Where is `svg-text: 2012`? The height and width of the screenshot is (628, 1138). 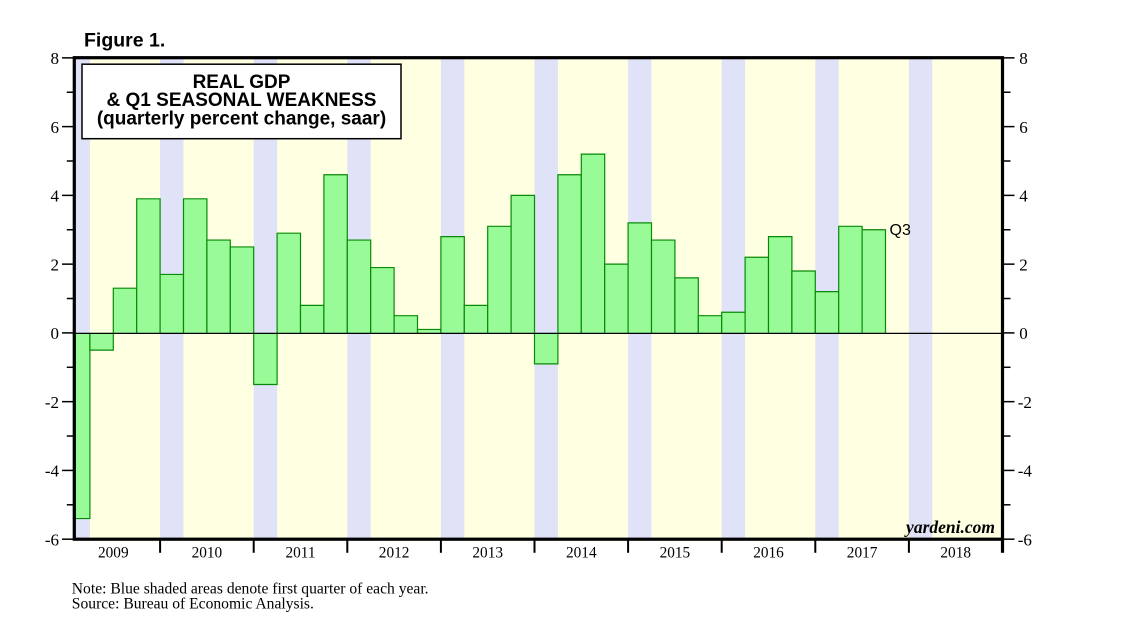
svg-text: 2012 is located at coordinates (394, 553).